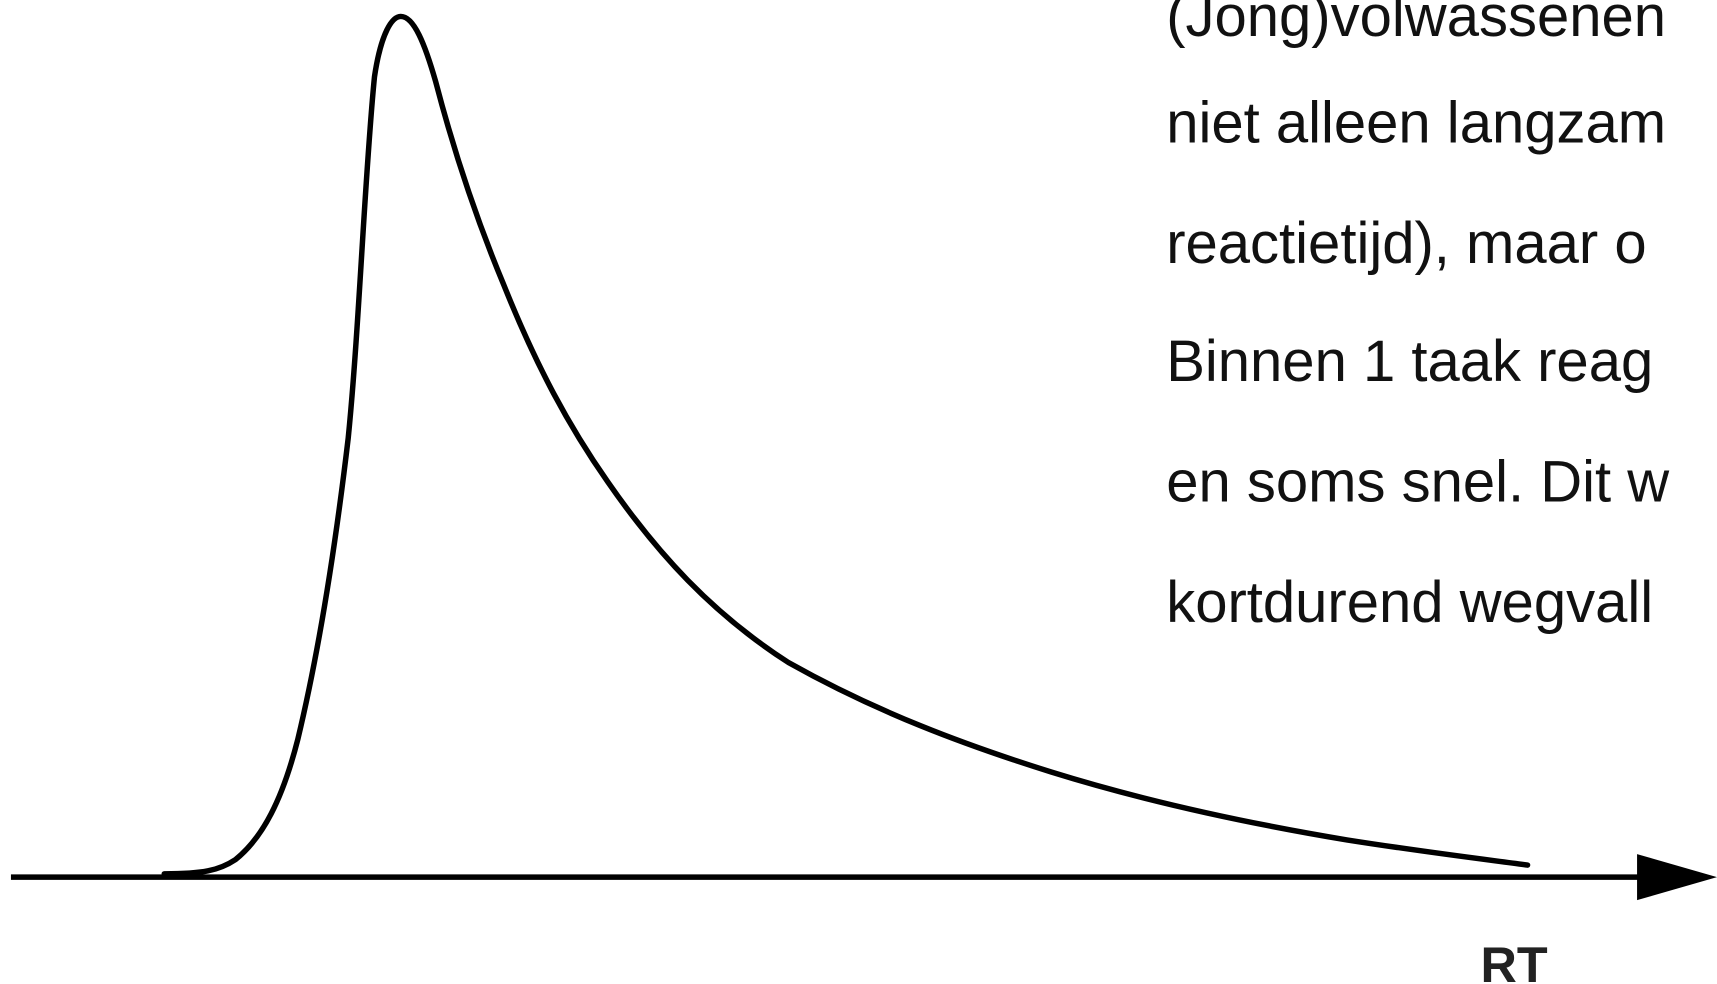 The image size is (1717, 984). What do you see at coordinates (1677, 877) in the screenshot?
I see `x-axis-arrowhead` at bounding box center [1677, 877].